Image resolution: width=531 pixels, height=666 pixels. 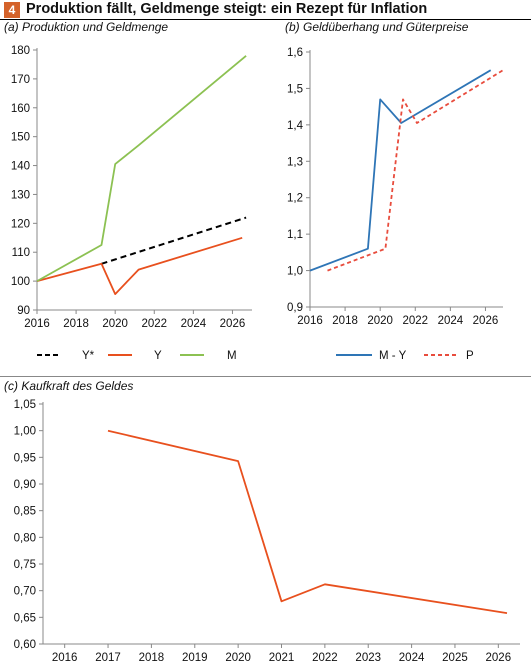 I want to click on panel-c-x-tick-label: 2020, so click(x=238, y=658).